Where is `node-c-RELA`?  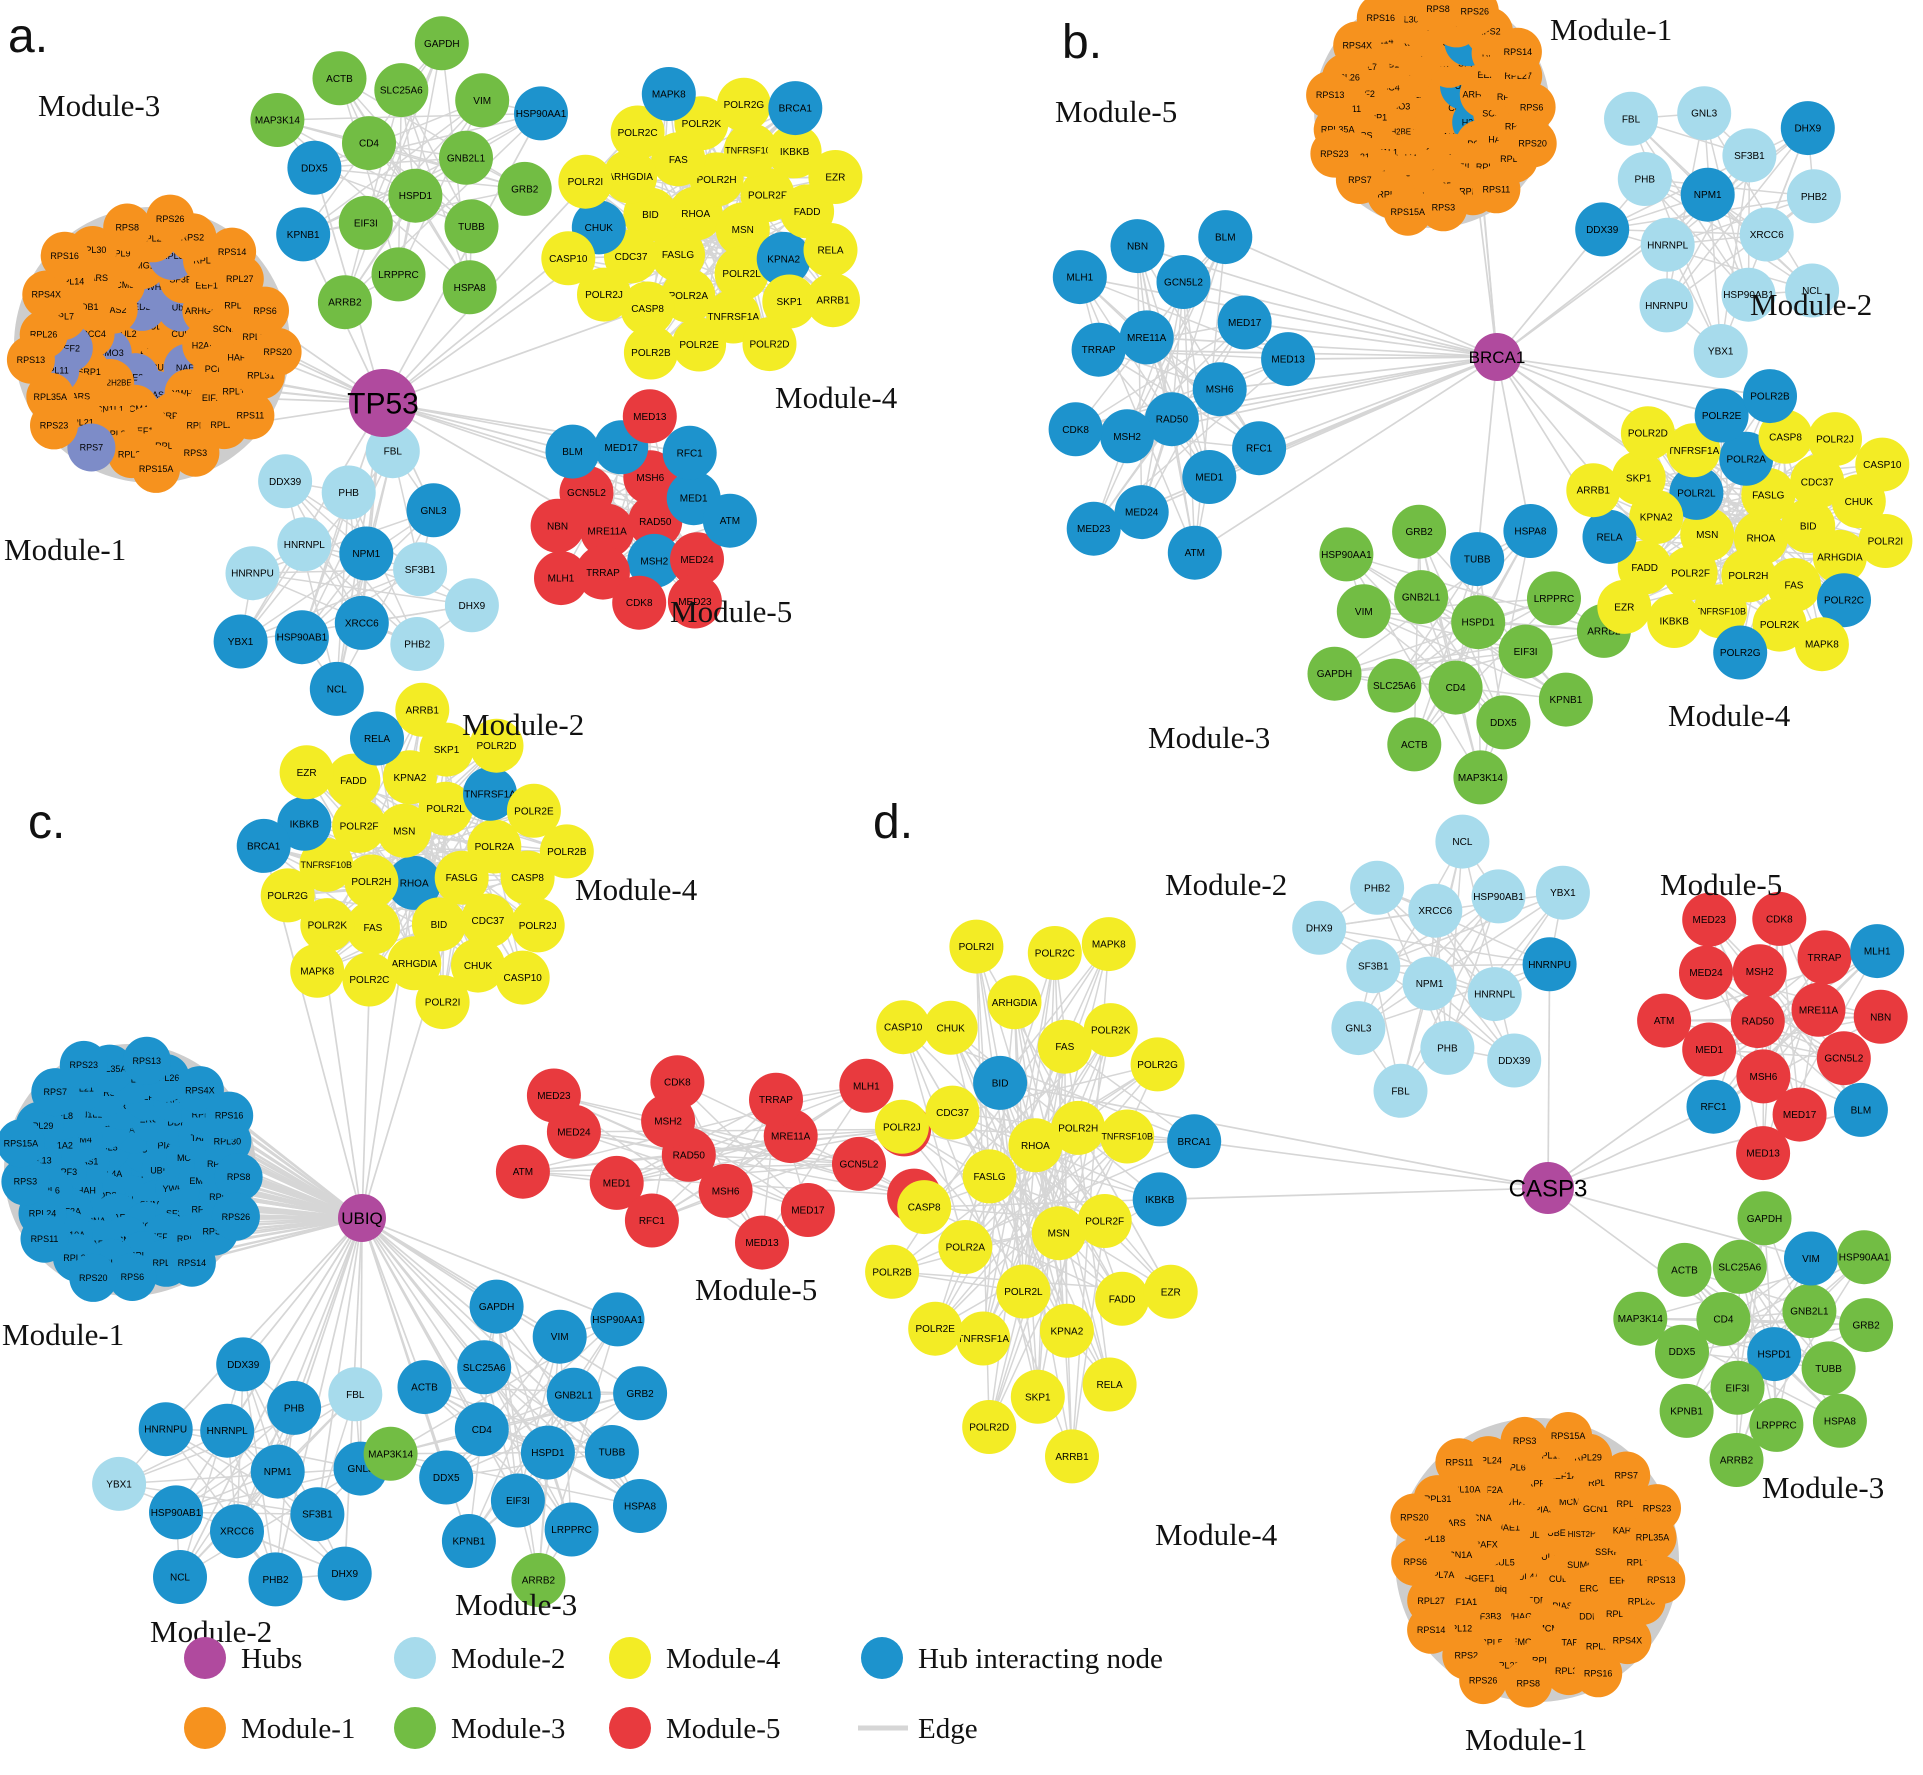 node-c-RELA is located at coordinates (377, 738).